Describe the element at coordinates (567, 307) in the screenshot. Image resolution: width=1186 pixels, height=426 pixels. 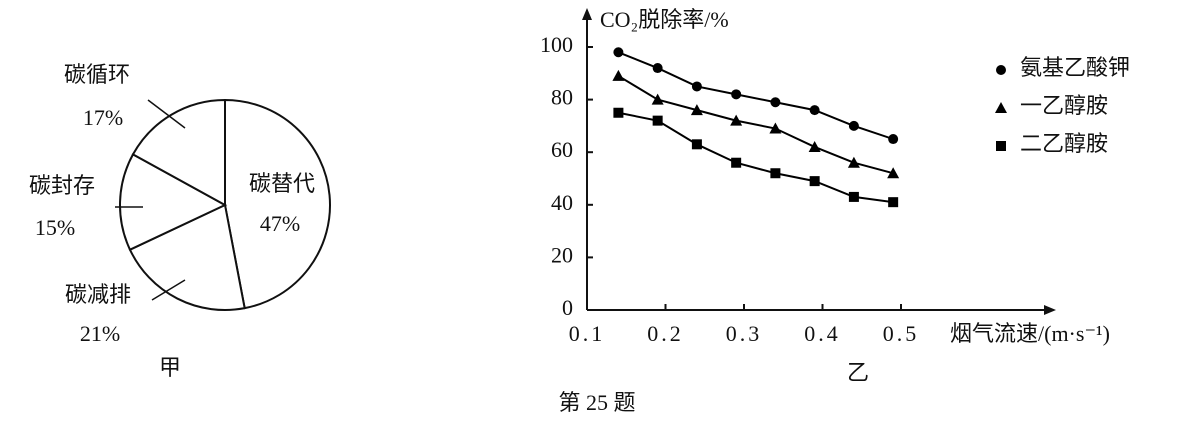
I see `y-tick-label: 0` at that location.